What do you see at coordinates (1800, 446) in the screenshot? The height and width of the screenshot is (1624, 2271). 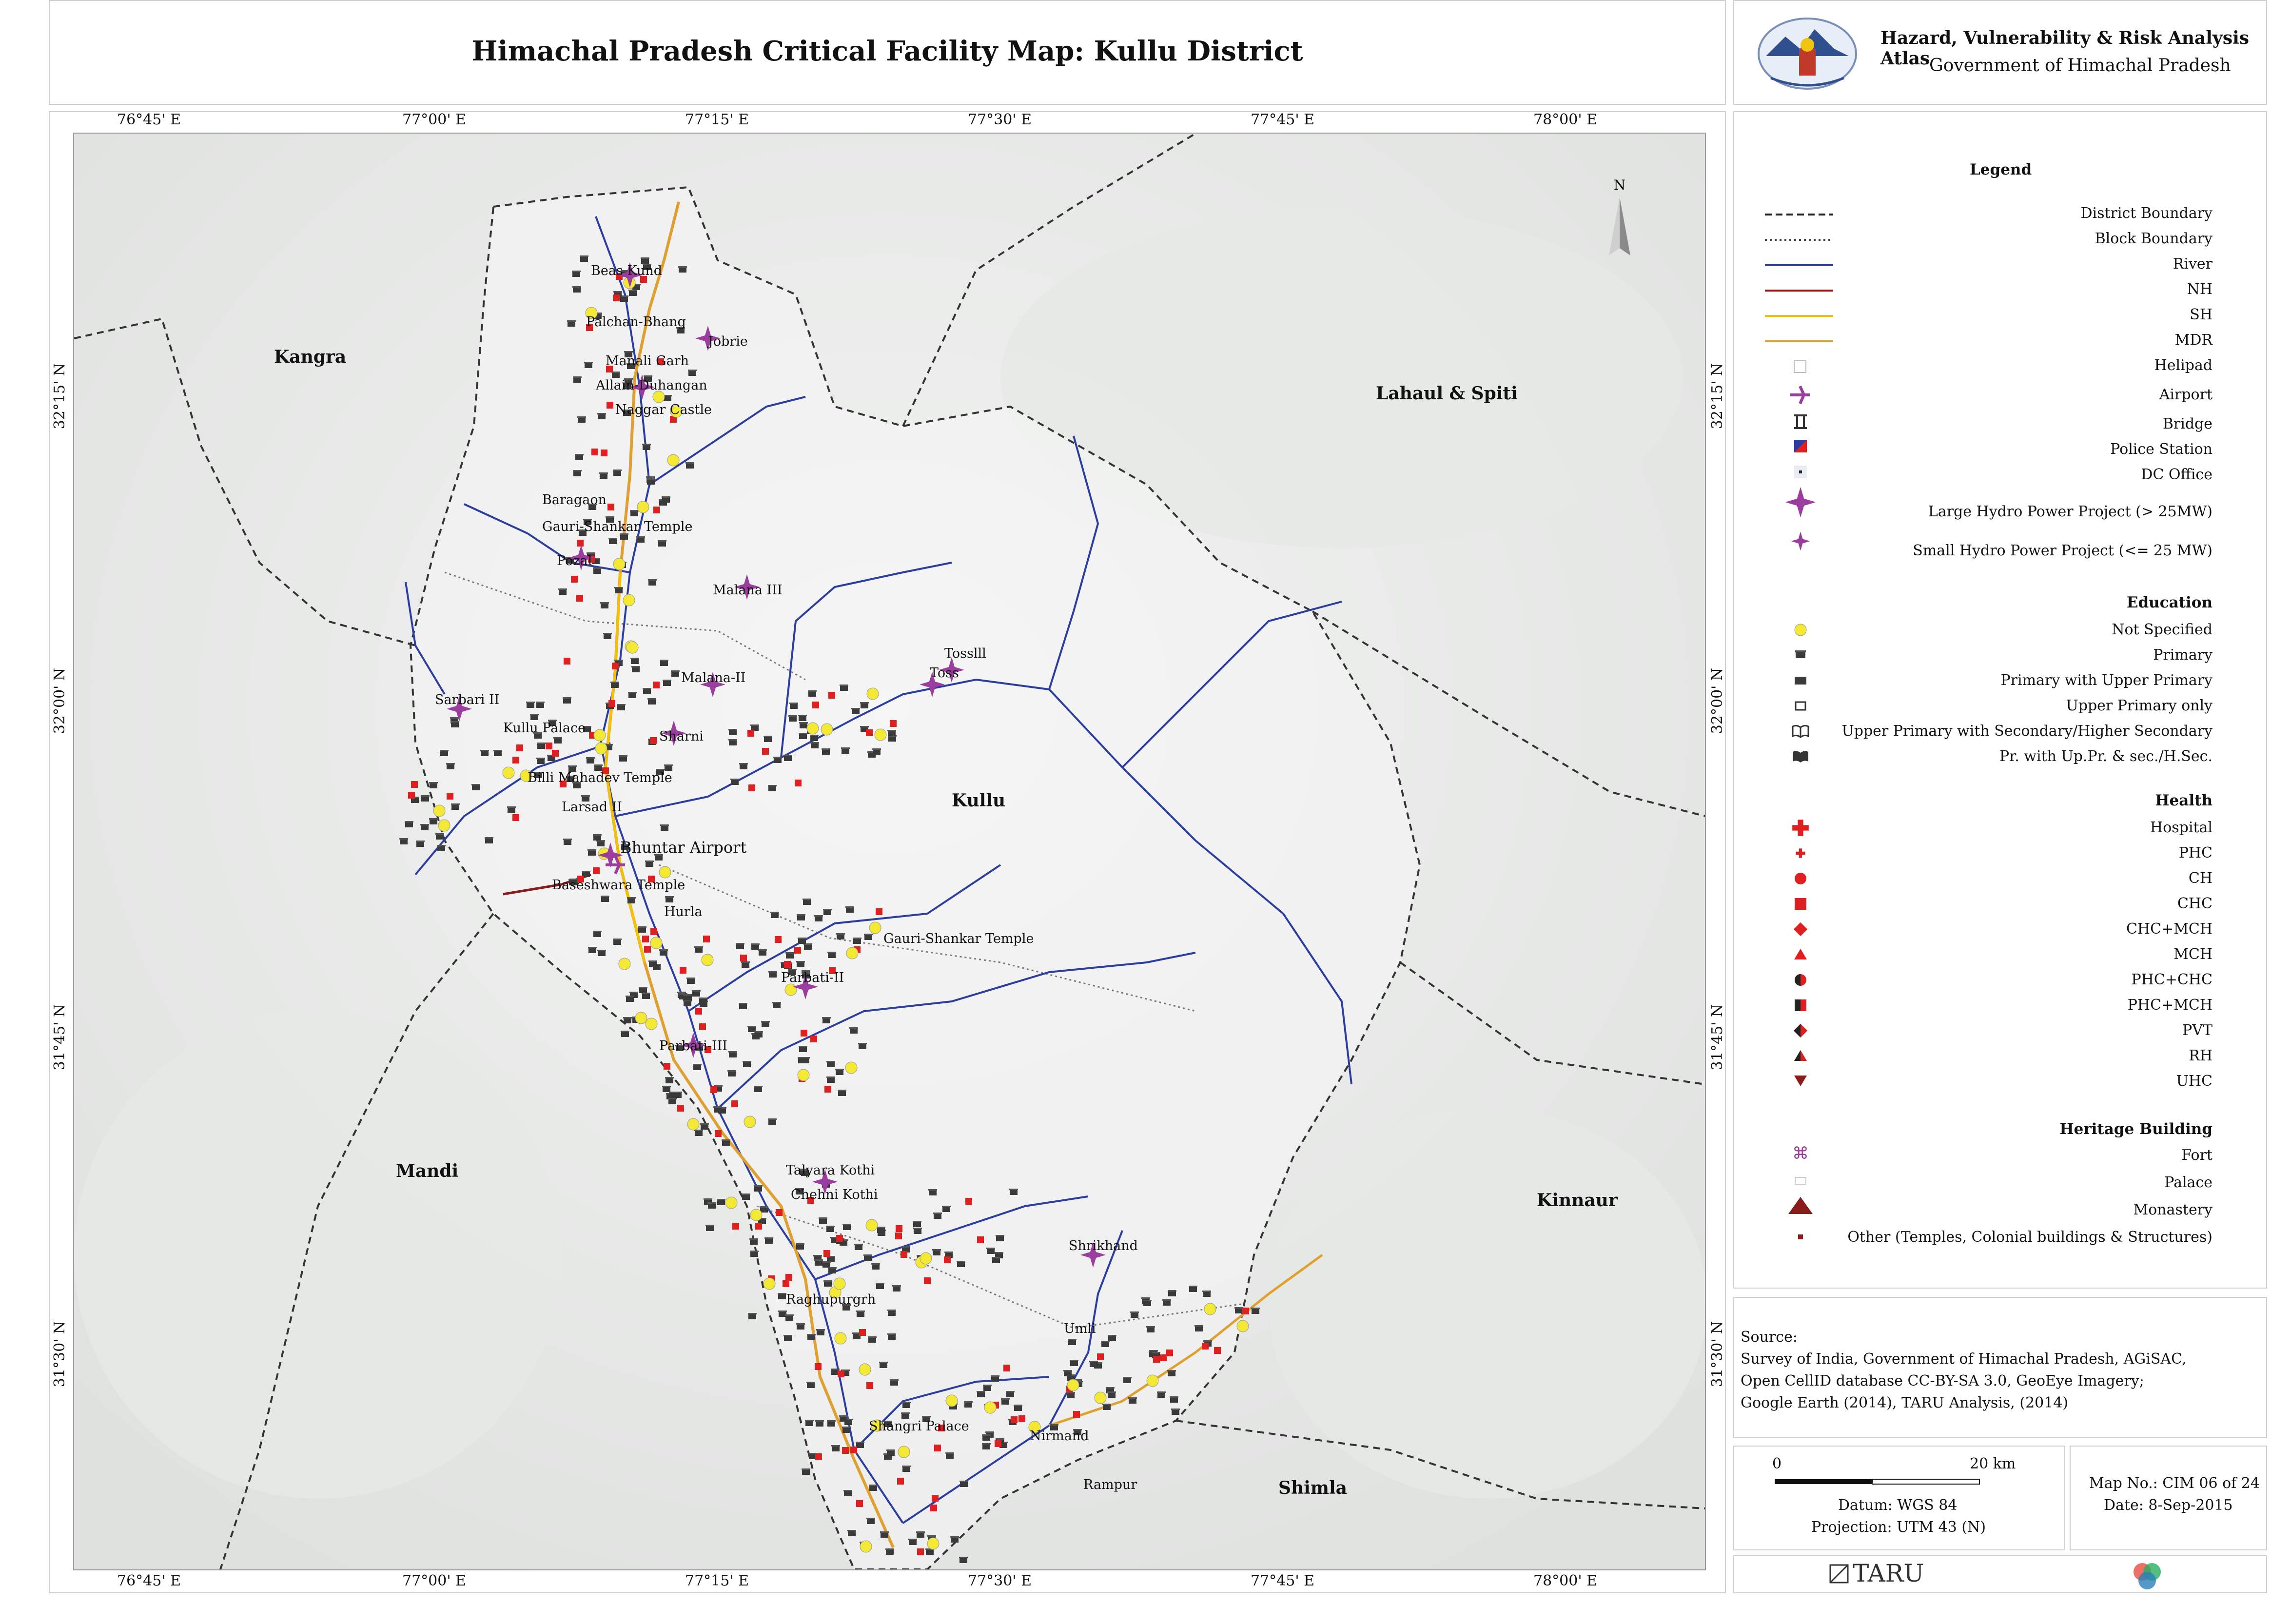 I see `police-station-icon` at bounding box center [1800, 446].